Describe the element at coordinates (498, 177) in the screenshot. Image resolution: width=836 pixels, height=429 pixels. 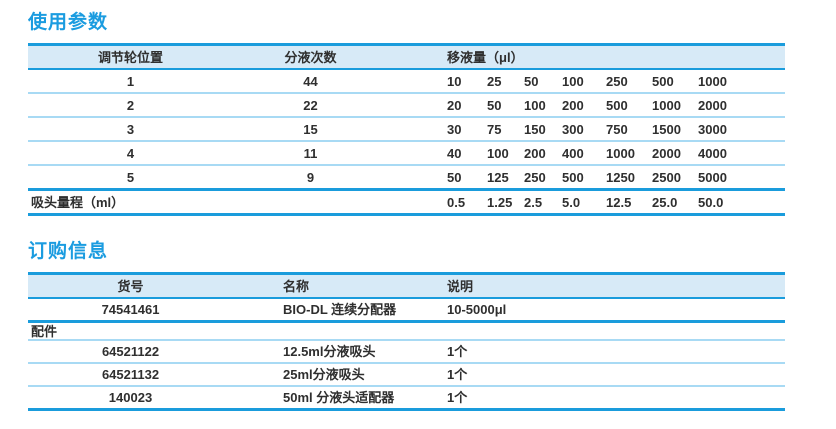
I see `cell-volume: 125` at that location.